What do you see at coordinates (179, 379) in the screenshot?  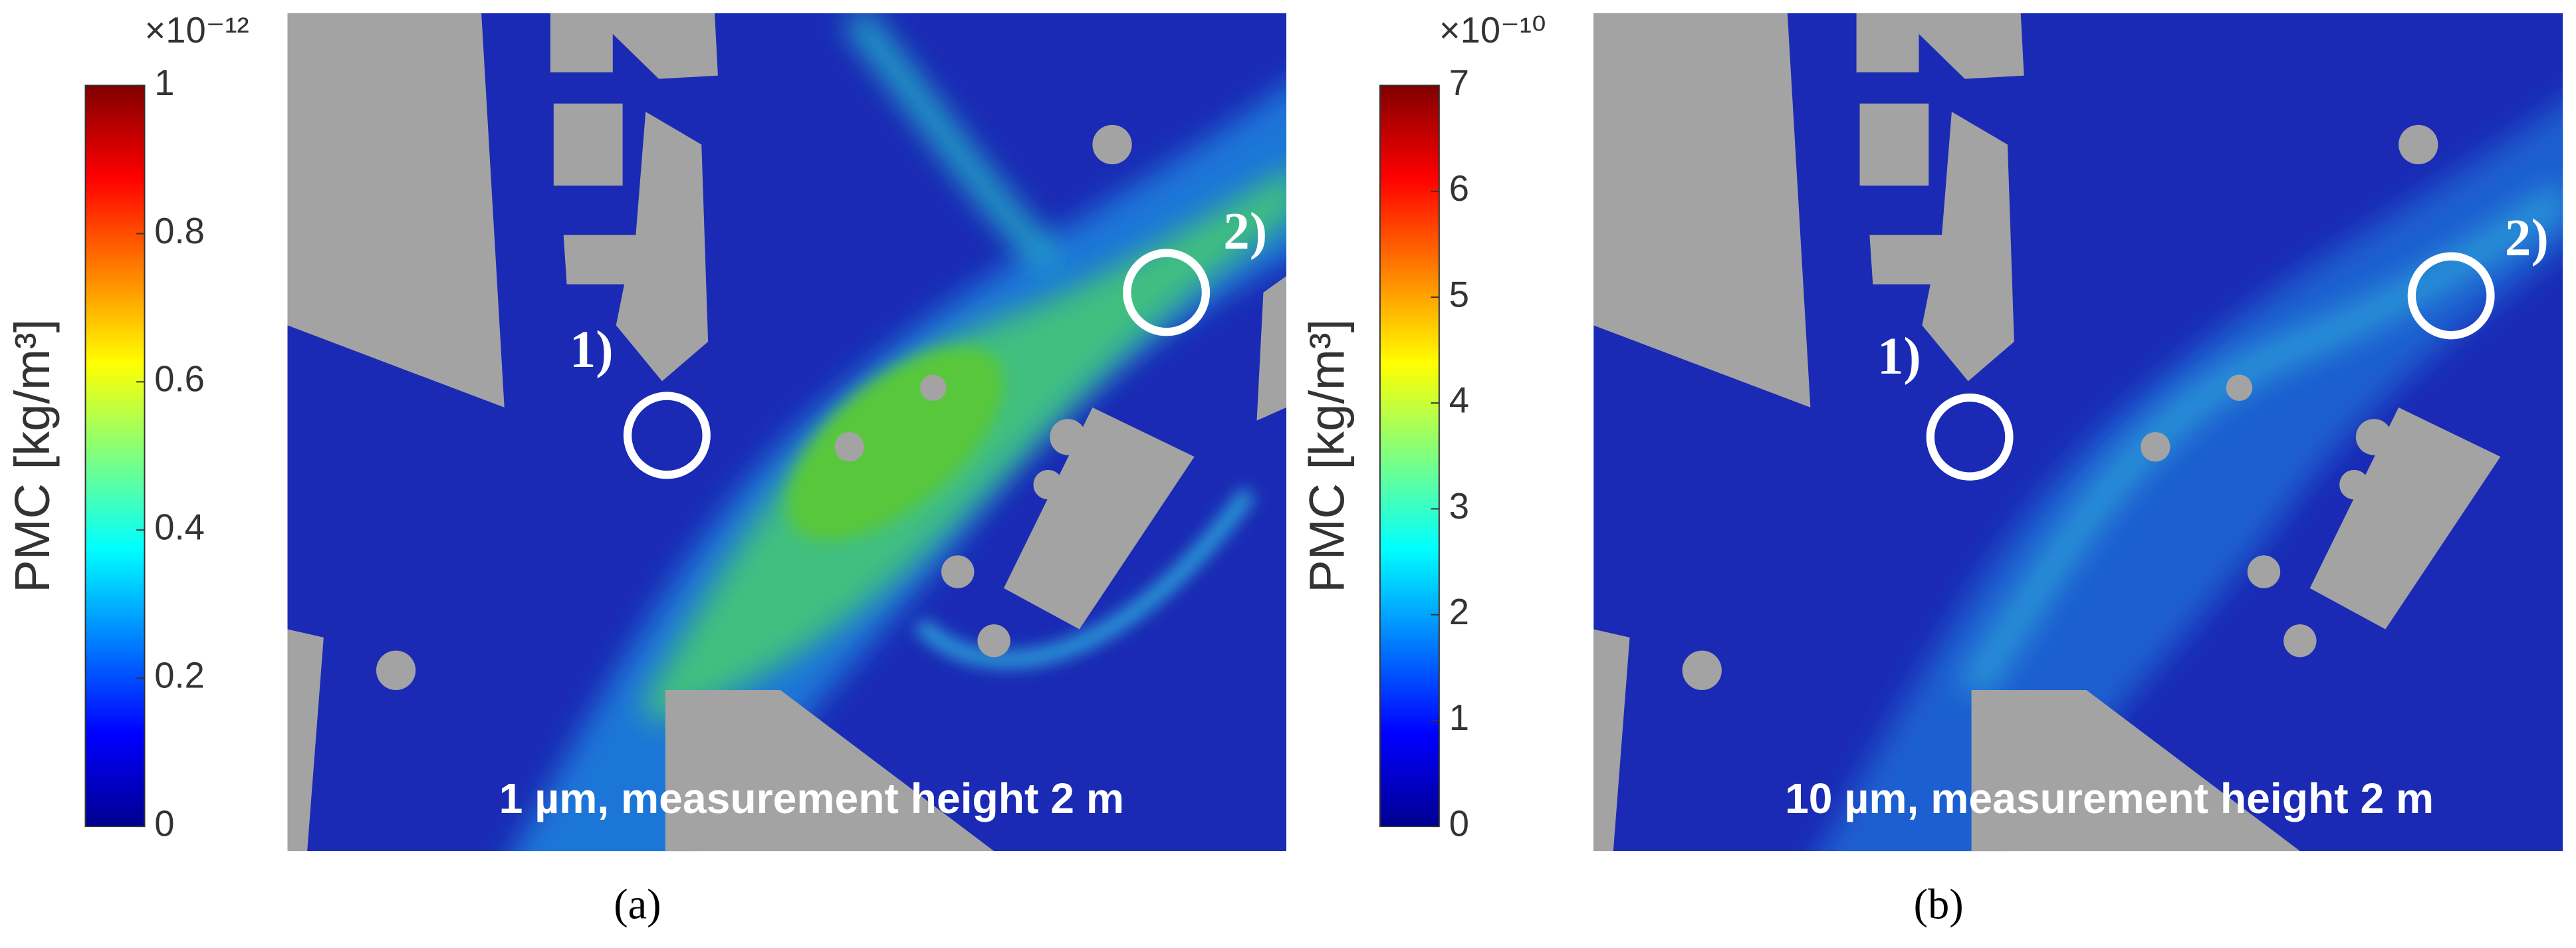 I see `colorbar-tick-label: 0.6` at bounding box center [179, 379].